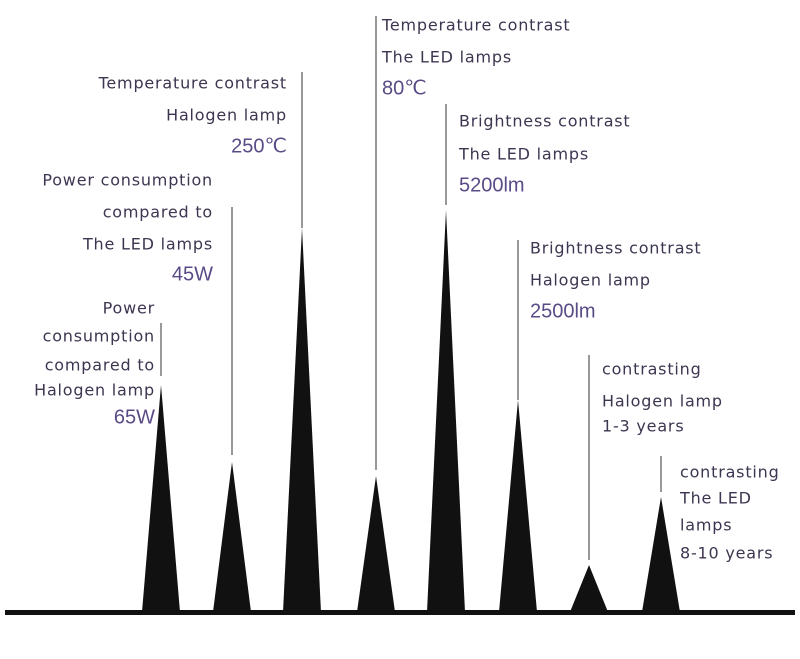 The width and height of the screenshot is (800, 659). What do you see at coordinates (492, 185) in the screenshot?
I see `value-label: 5200lm` at bounding box center [492, 185].